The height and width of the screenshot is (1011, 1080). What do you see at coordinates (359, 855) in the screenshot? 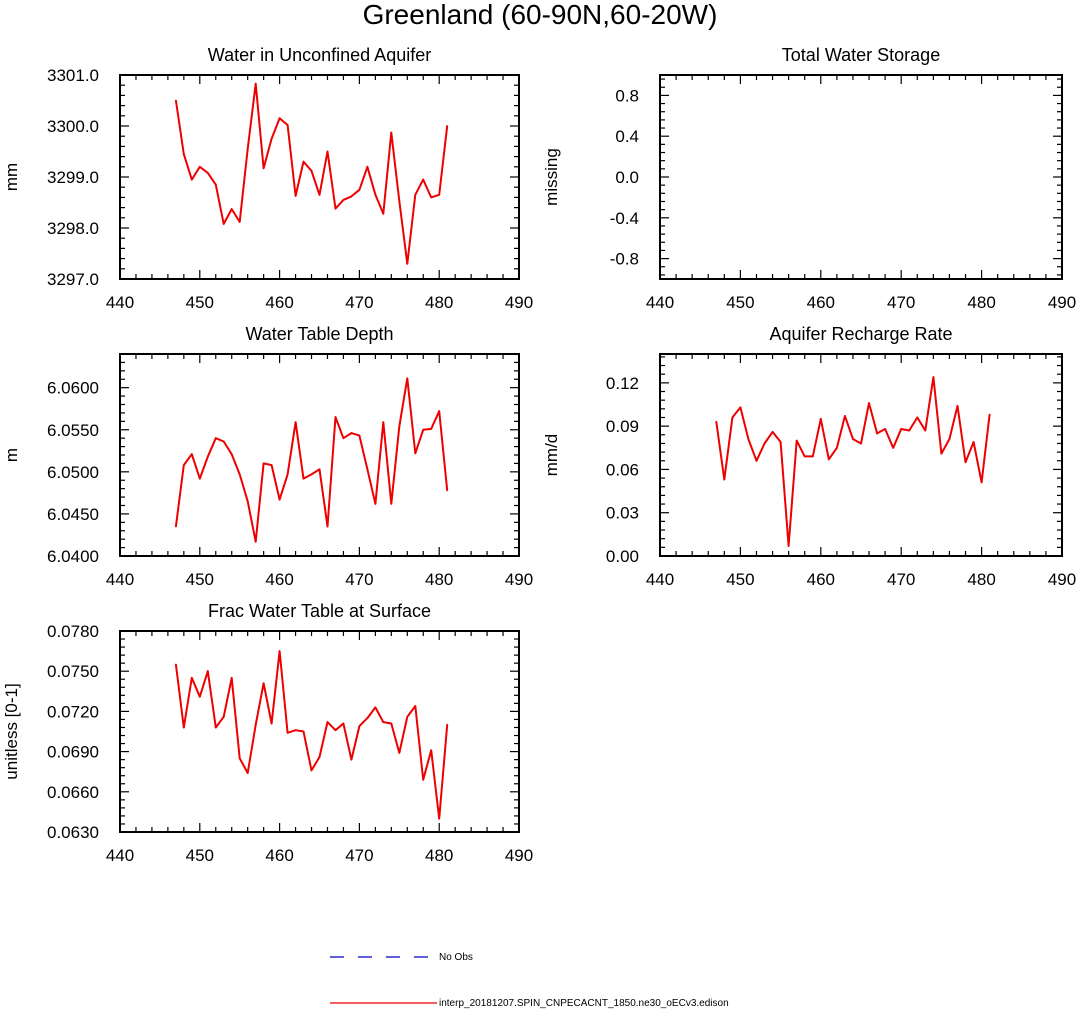
I see `x-tick-label: 470` at bounding box center [359, 855].